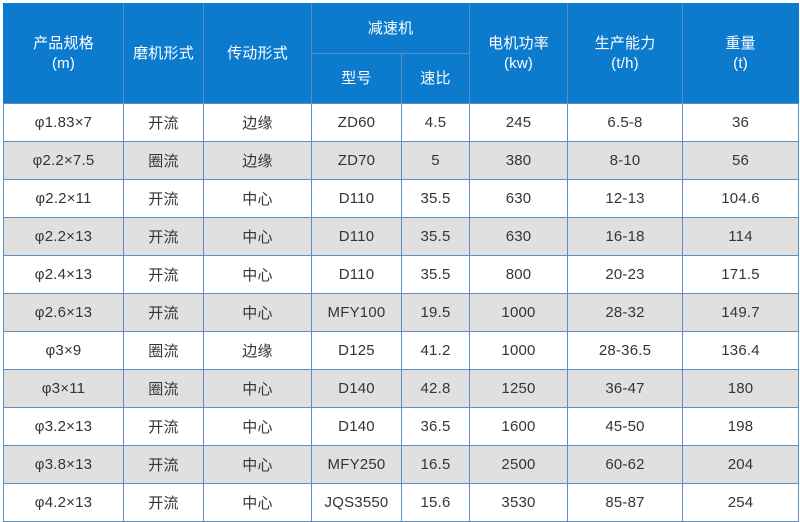 Image resolution: width=800 pixels, height=522 pixels. I want to click on cell-capacity: 20-23, so click(625, 274).